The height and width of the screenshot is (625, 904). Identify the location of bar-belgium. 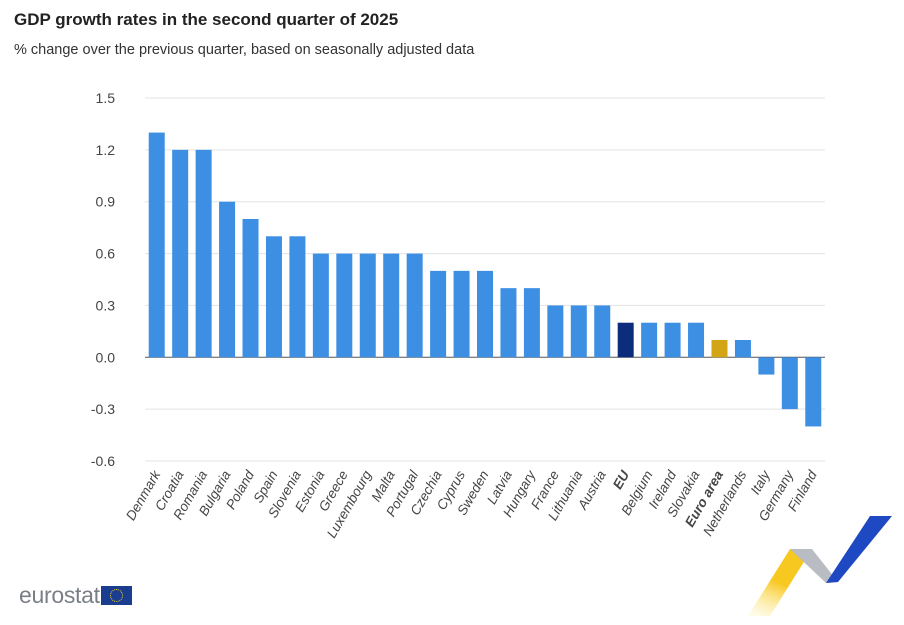
(649, 340).